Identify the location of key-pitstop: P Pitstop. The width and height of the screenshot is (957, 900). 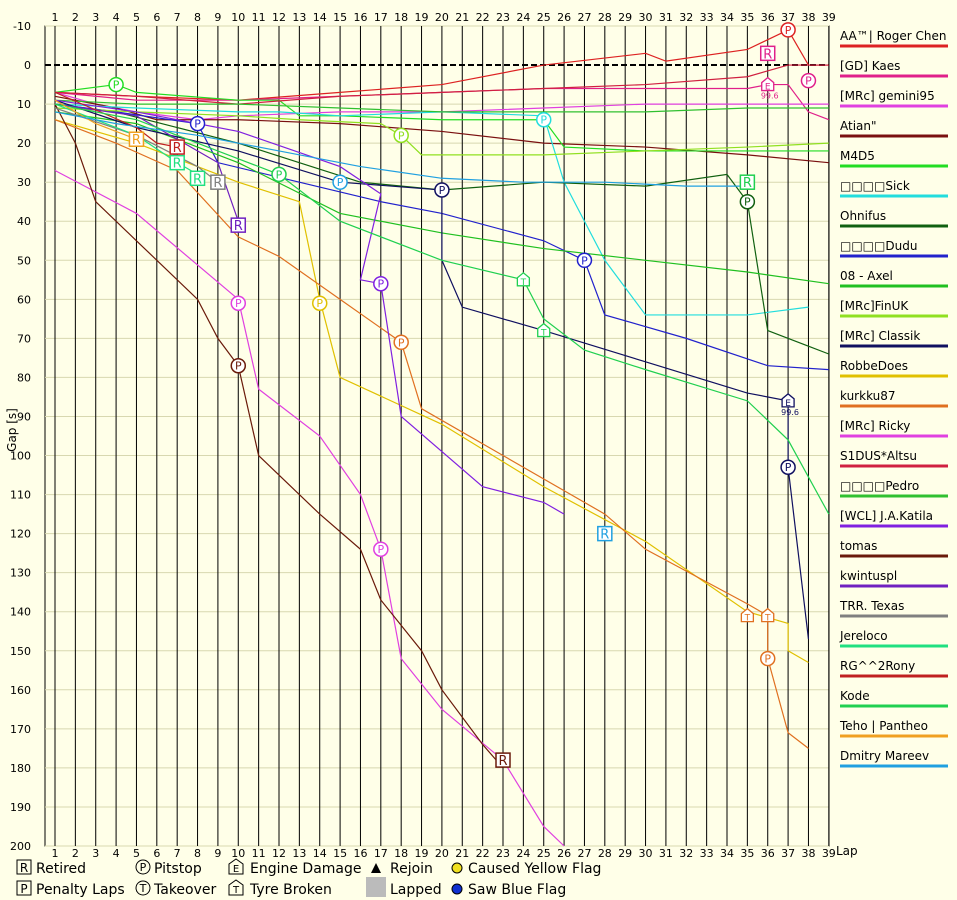
(168, 868).